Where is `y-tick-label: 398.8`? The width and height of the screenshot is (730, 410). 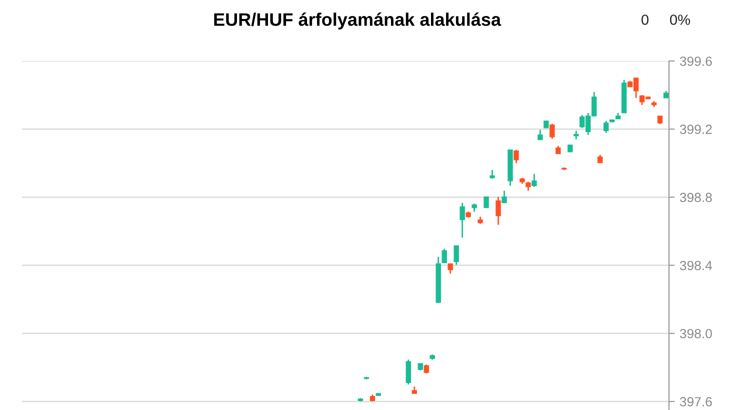
y-tick-label: 398.8 is located at coordinates (696, 197).